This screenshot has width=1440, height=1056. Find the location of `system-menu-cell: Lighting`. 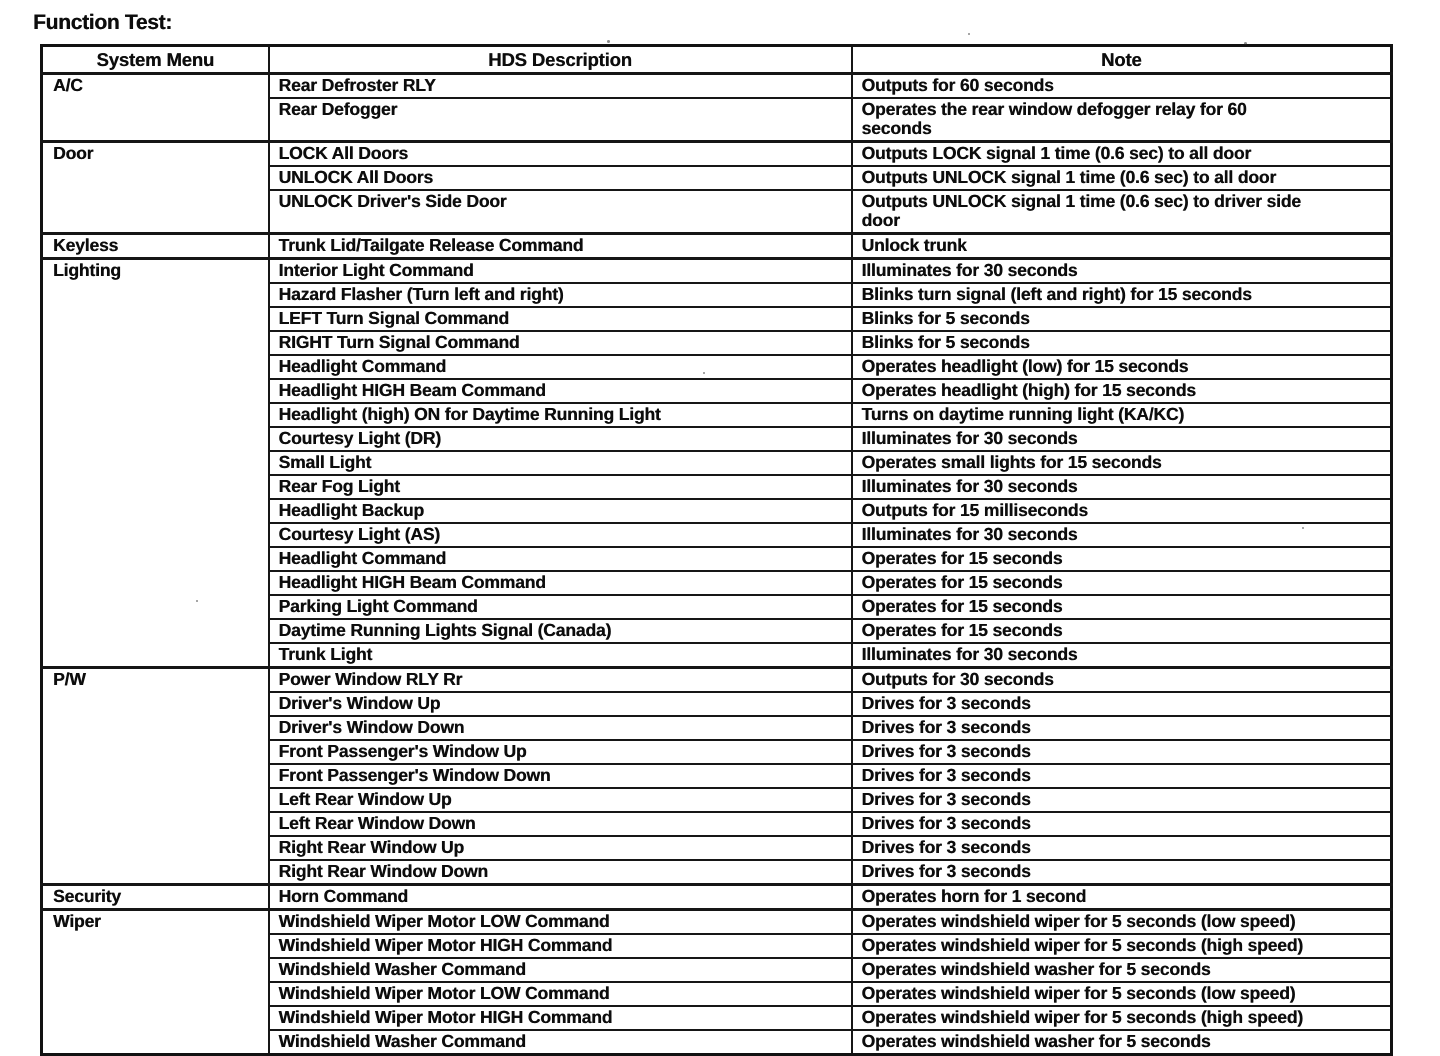

system-menu-cell: Lighting is located at coordinates (155, 463).